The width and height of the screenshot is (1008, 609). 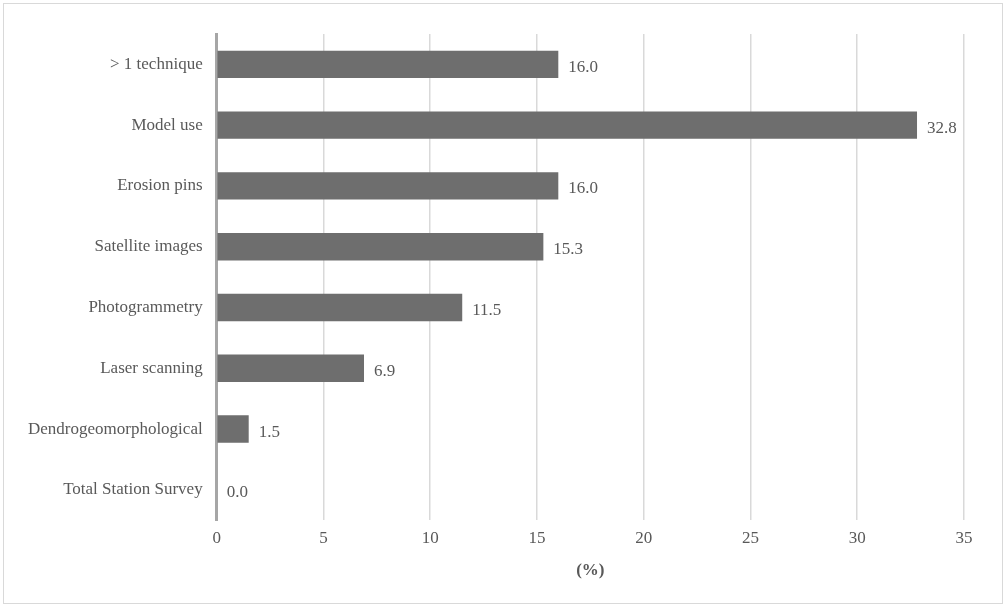 What do you see at coordinates (146, 306) in the screenshot?
I see `y-tick-label: Photogrammetry` at bounding box center [146, 306].